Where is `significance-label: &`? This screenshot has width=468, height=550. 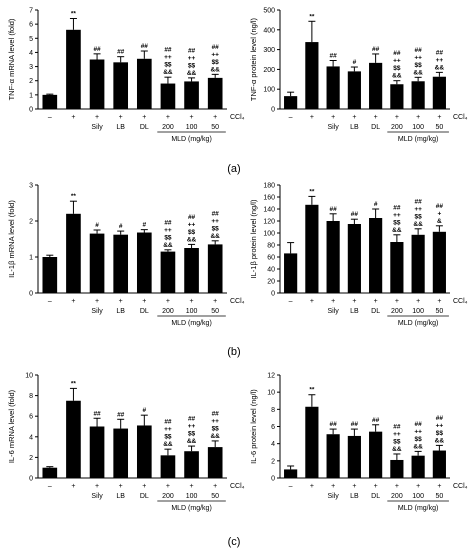
significance-label: & is located at coordinates (439, 221).